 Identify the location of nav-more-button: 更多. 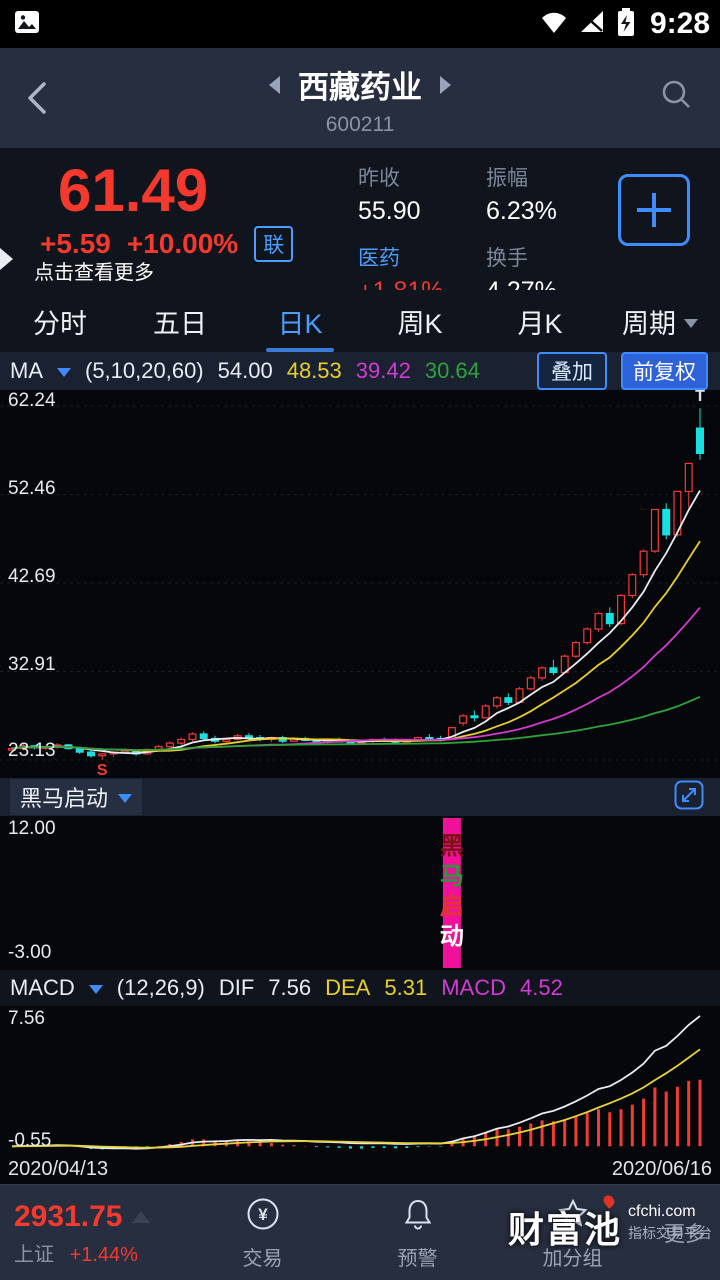
(685, 1234).